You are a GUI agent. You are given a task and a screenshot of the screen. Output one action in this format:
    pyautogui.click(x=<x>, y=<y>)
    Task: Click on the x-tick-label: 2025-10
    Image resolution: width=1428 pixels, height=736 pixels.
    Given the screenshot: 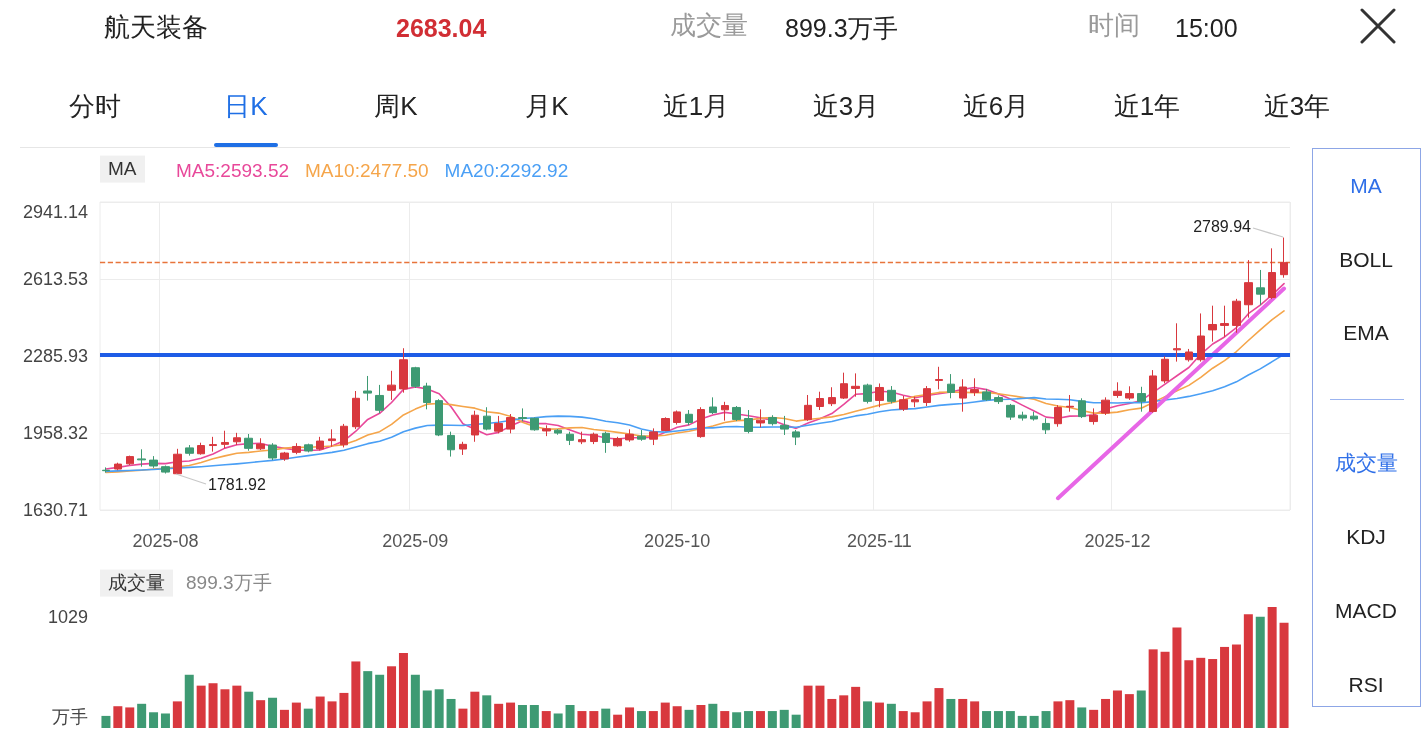 What is the action you would take?
    pyautogui.click(x=677, y=541)
    